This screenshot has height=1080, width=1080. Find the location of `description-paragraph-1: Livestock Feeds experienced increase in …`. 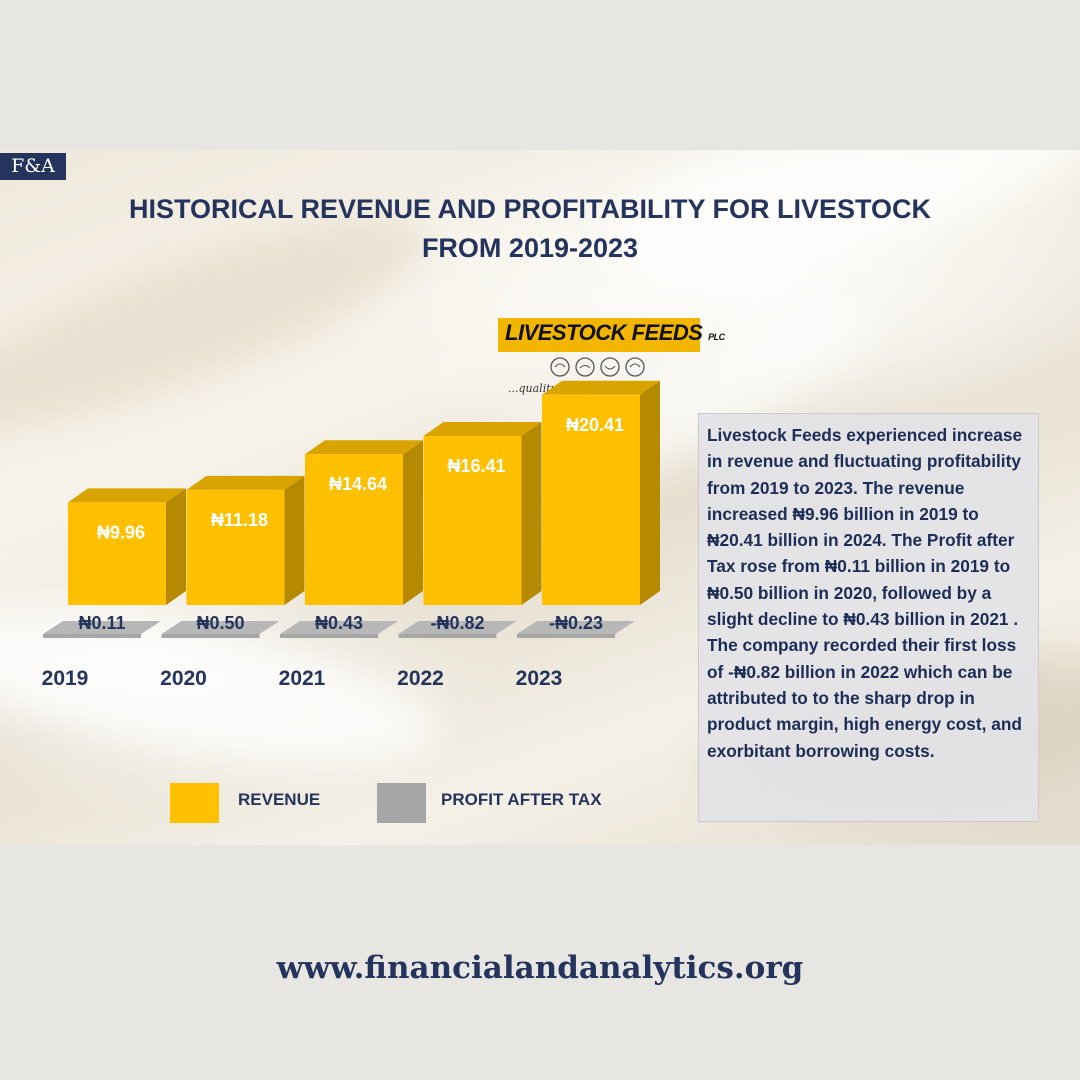

description-paragraph-1: Livestock Feeds experienced increase in … is located at coordinates (865, 527).